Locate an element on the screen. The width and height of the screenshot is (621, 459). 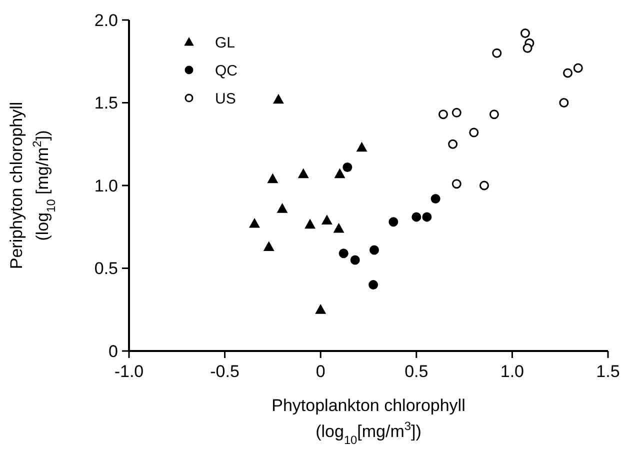
x-axis-title: Phytoplankton chlorophyll (log$_{10}$[mg/m$^{3}$]) is located at coordinates (369, 421).